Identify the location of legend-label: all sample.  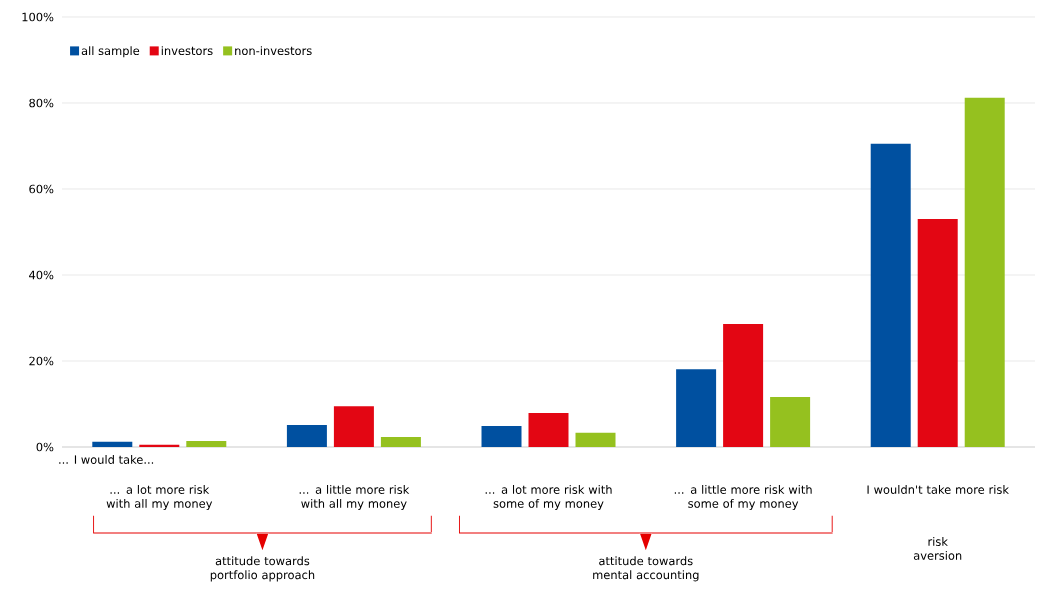
(110, 52).